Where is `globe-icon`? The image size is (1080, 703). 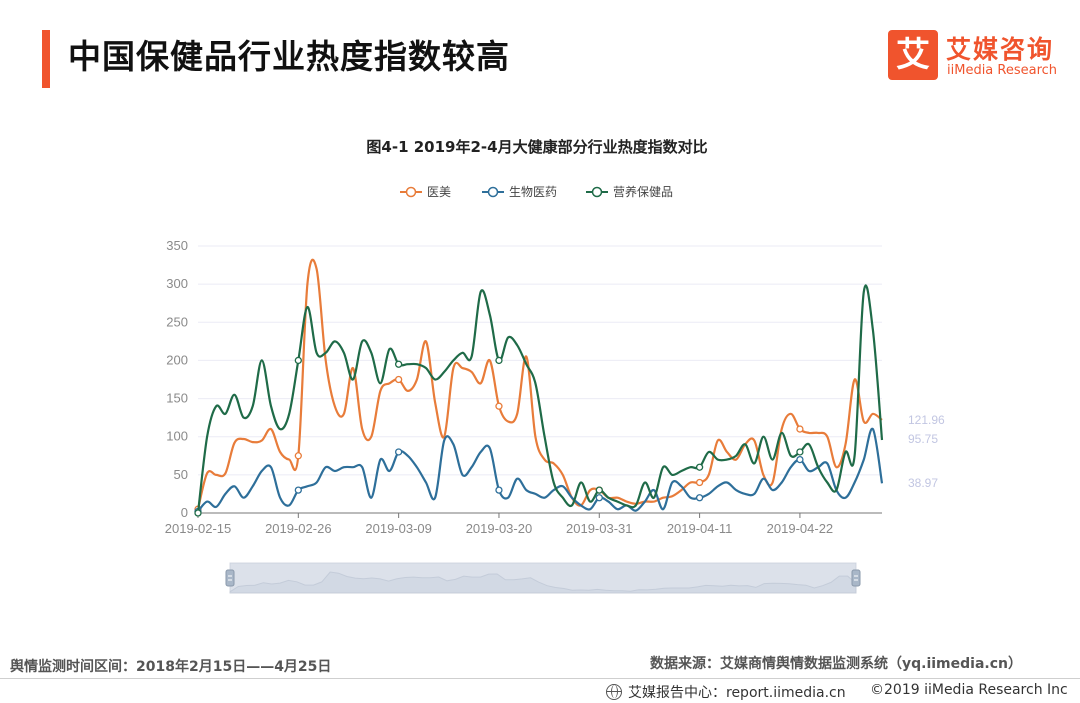 globe-icon is located at coordinates (614, 692).